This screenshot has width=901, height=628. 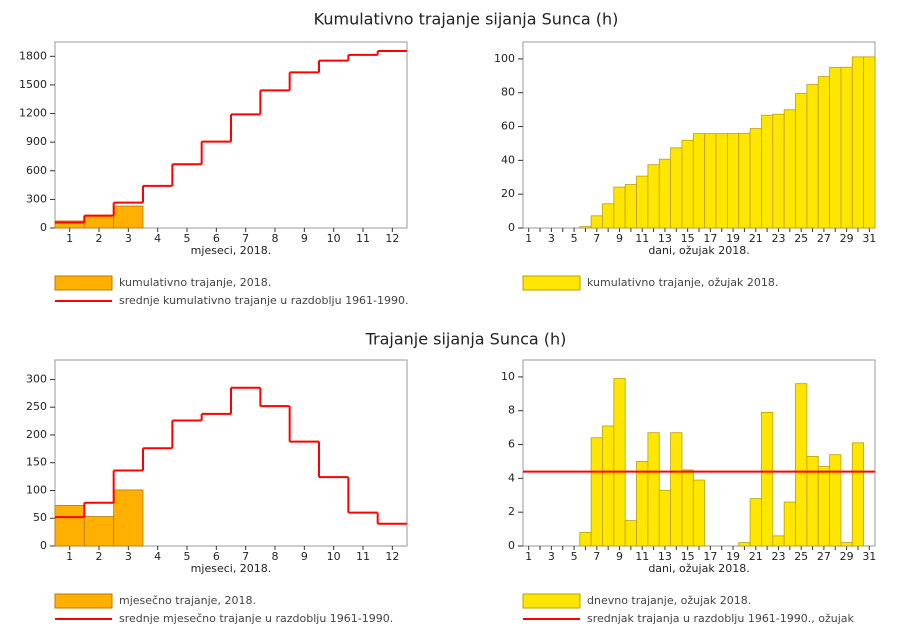 What do you see at coordinates (392, 556) in the screenshot?
I see `x-tick-label: 12` at bounding box center [392, 556].